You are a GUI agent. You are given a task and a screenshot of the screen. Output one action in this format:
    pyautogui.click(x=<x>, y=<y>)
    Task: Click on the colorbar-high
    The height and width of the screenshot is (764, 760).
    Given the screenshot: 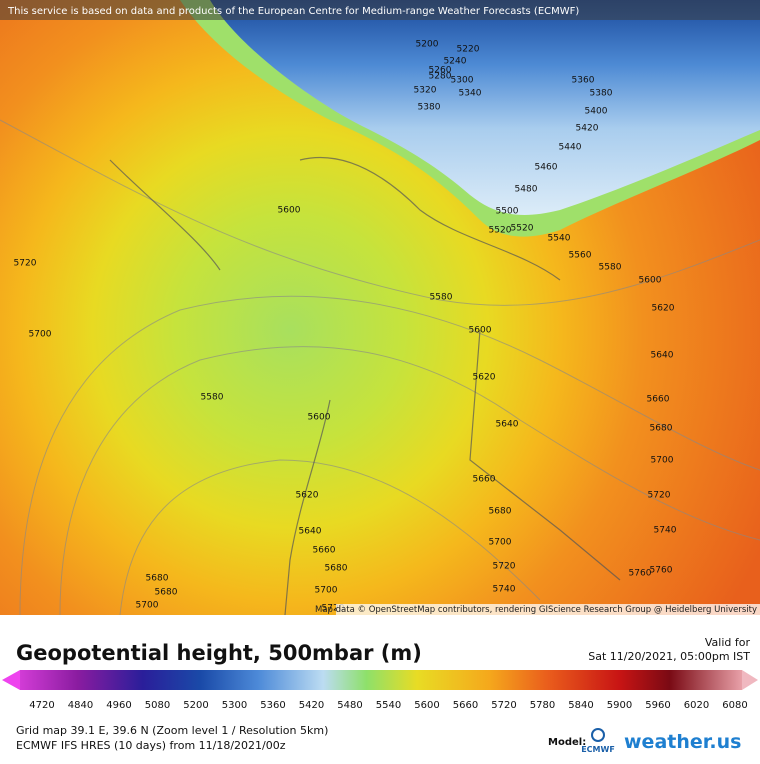 What is the action you would take?
    pyautogui.click(x=750, y=680)
    